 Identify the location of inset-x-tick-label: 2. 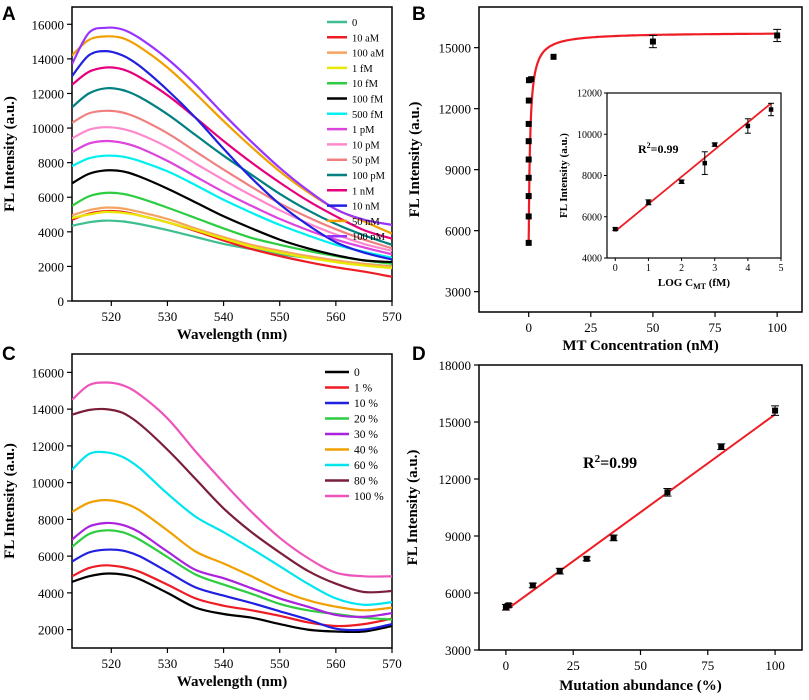
(681, 268).